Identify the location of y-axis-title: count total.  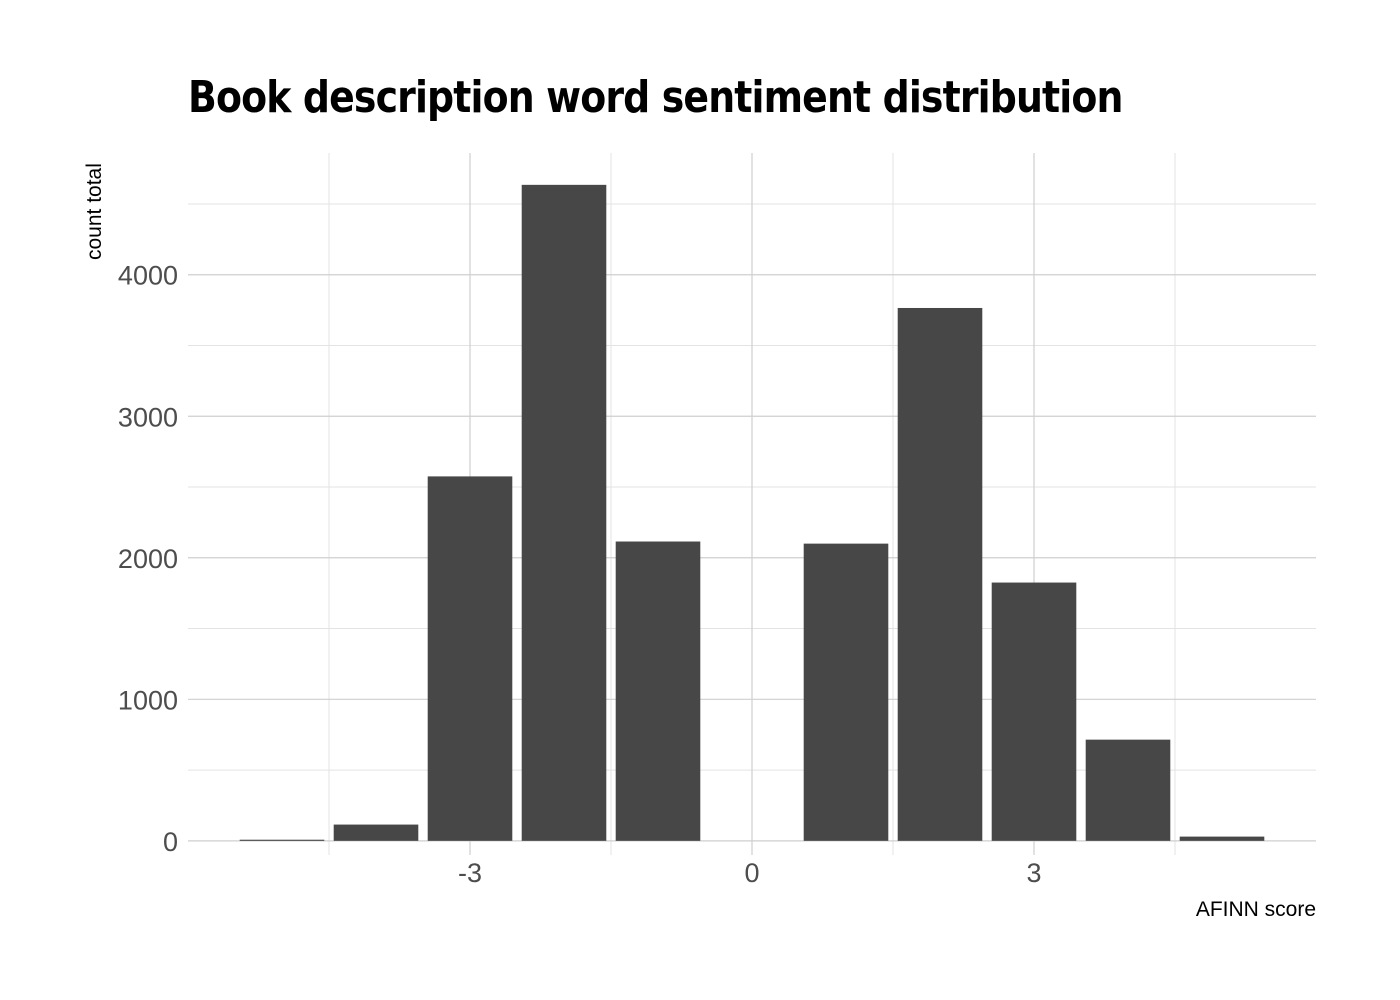
(94, 211).